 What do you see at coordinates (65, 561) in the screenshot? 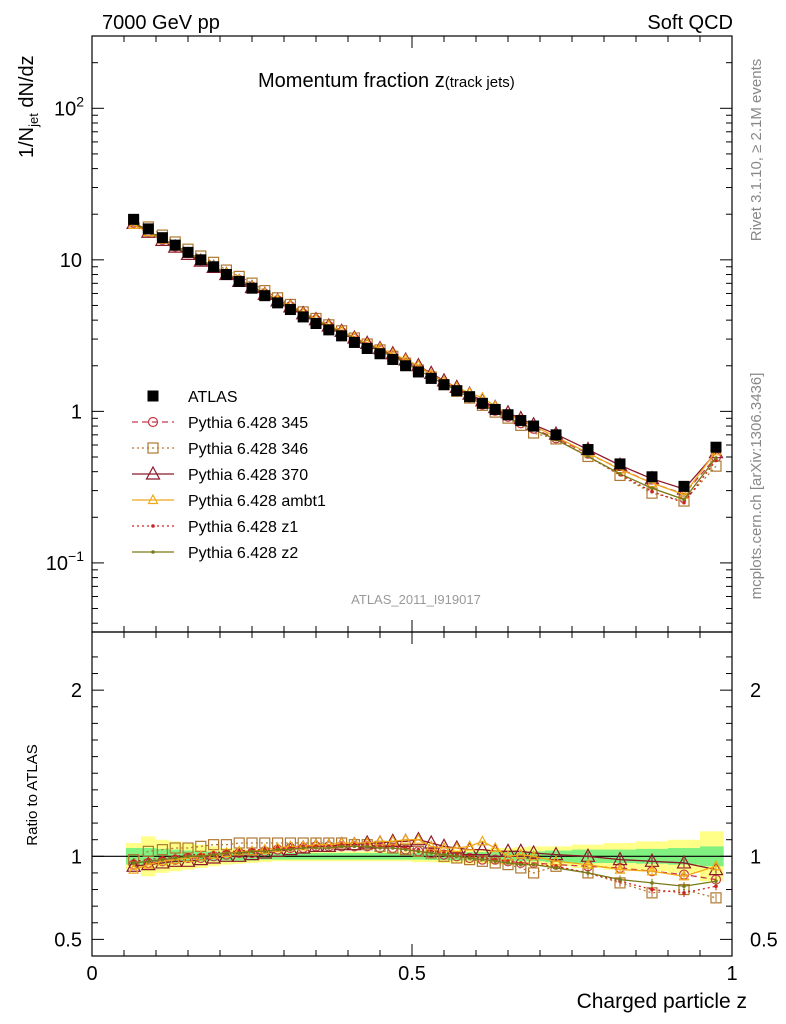
I see `y-tick-label: 10−1` at bounding box center [65, 561].